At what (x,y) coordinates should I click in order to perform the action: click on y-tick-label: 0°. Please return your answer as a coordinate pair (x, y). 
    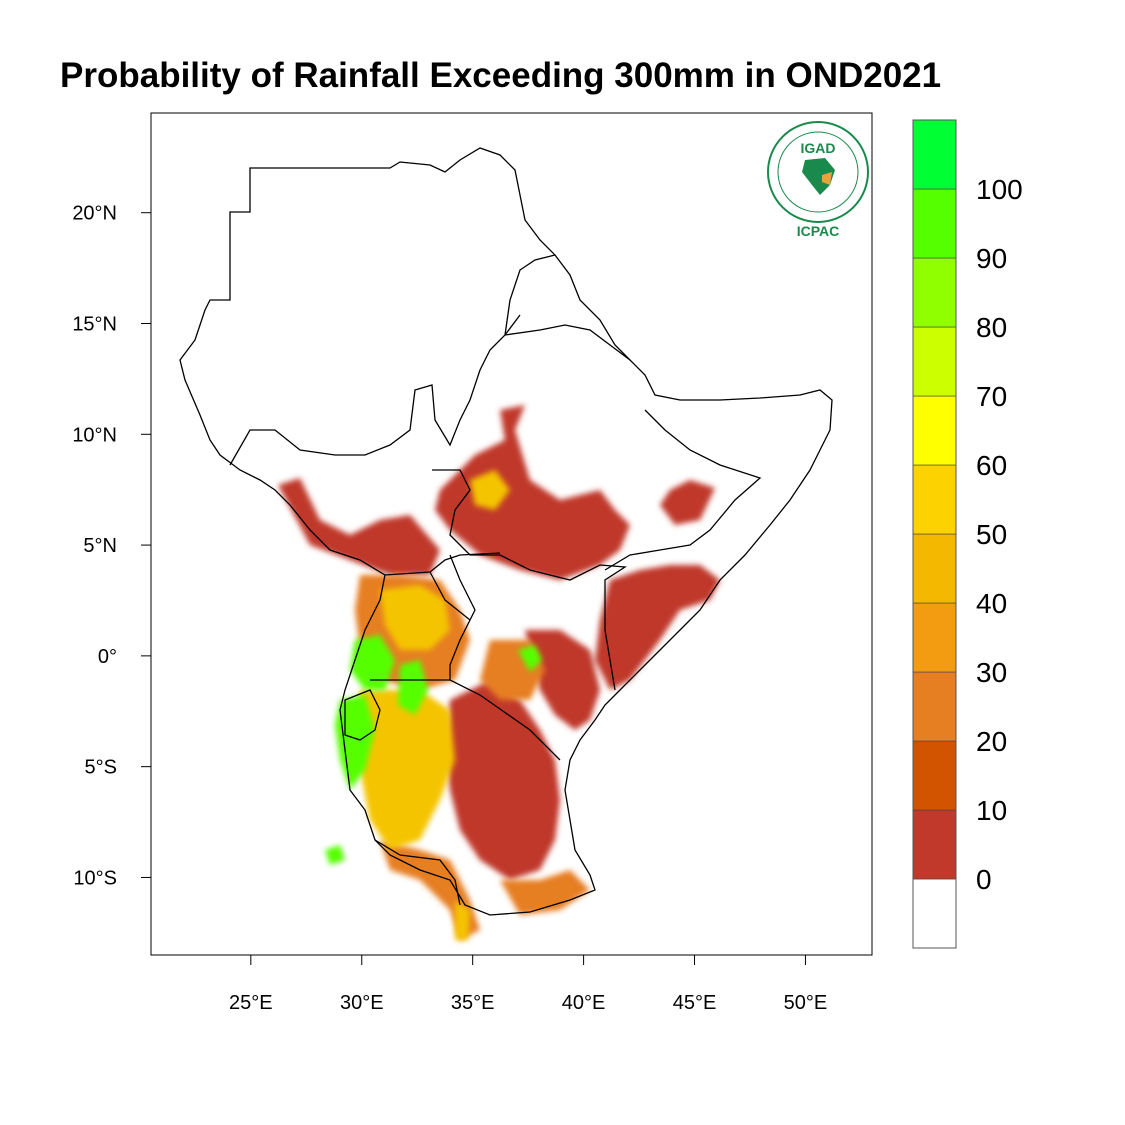
    Looking at the image, I should click on (107, 657).